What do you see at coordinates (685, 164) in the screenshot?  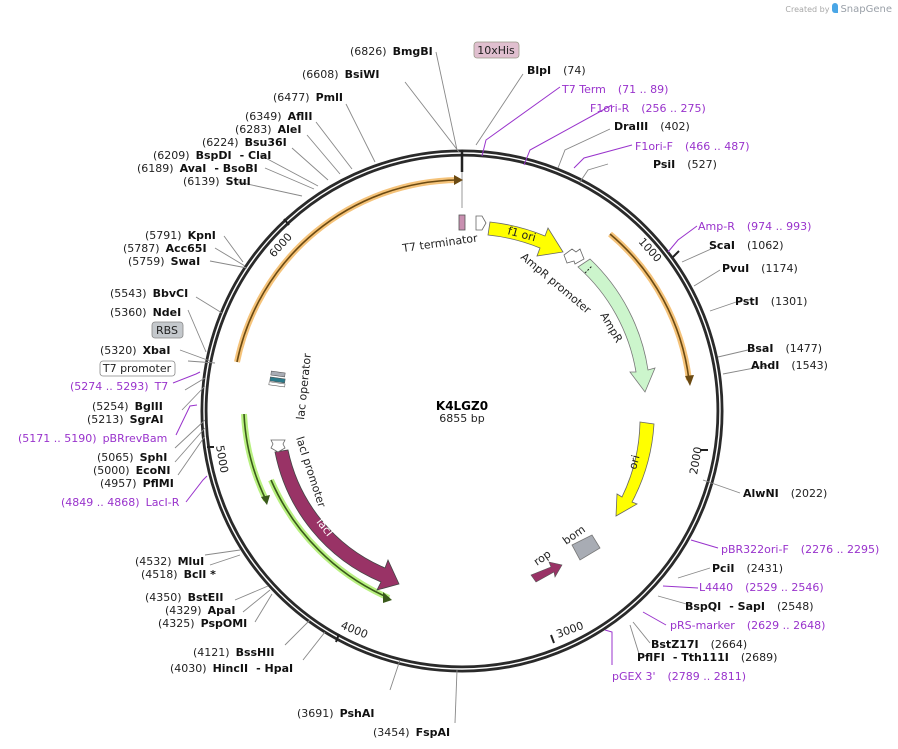 I see `svg-text:PsiI(527): PsiI (527)` at bounding box center [685, 164].